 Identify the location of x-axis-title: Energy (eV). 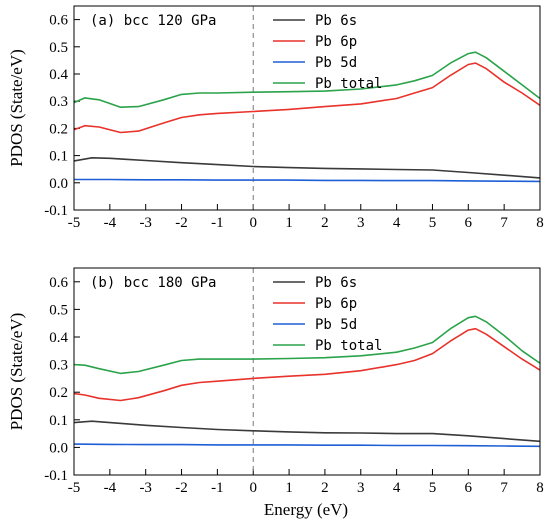
(306, 509).